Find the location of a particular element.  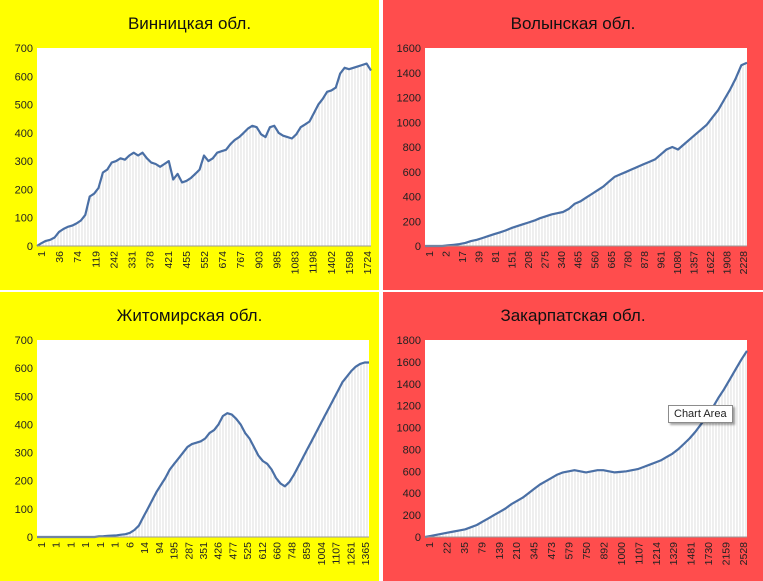

chart-title: Закарпатская обл. is located at coordinates (573, 315).